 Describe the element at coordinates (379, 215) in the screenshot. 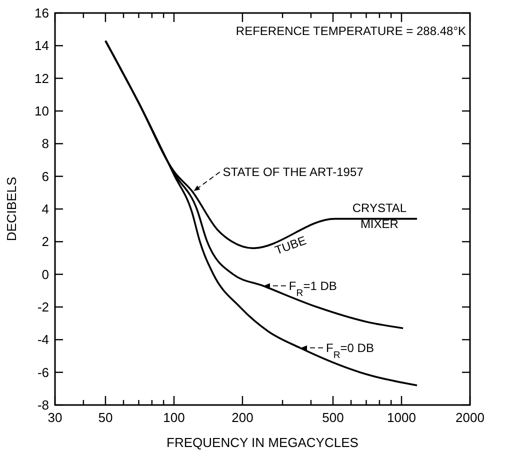

I see `annotation: CRYSTAL MIXER` at that location.